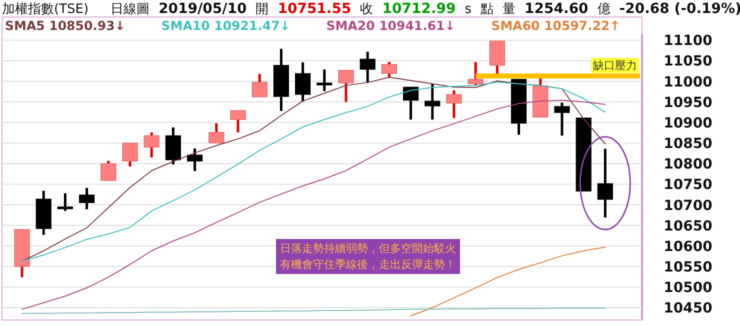 The width and height of the screenshot is (740, 326). Describe the element at coordinates (391, 25) in the screenshot. I see `text: SMA20 10941.61↓` at that location.